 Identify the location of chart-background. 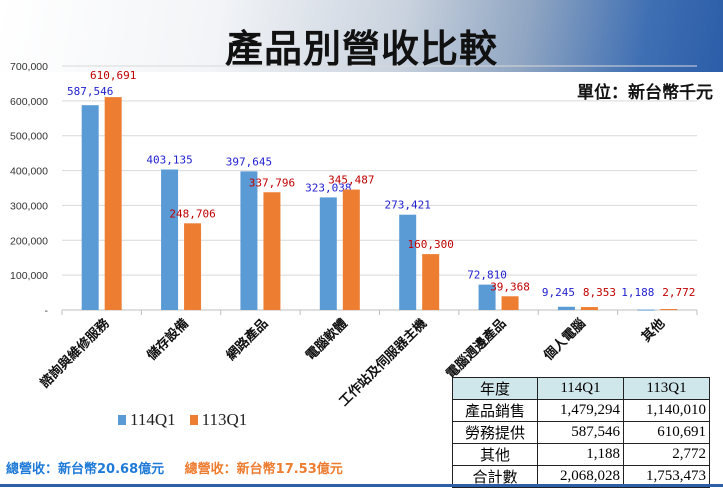
(361, 87).